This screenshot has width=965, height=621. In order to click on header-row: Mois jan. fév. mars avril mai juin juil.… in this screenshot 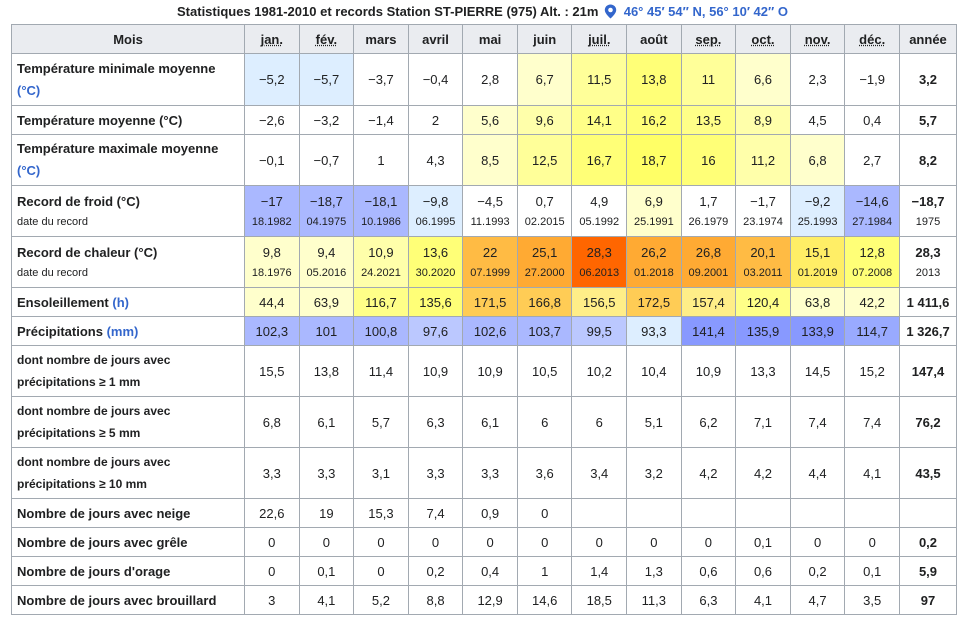, I will do `click(484, 39)`.